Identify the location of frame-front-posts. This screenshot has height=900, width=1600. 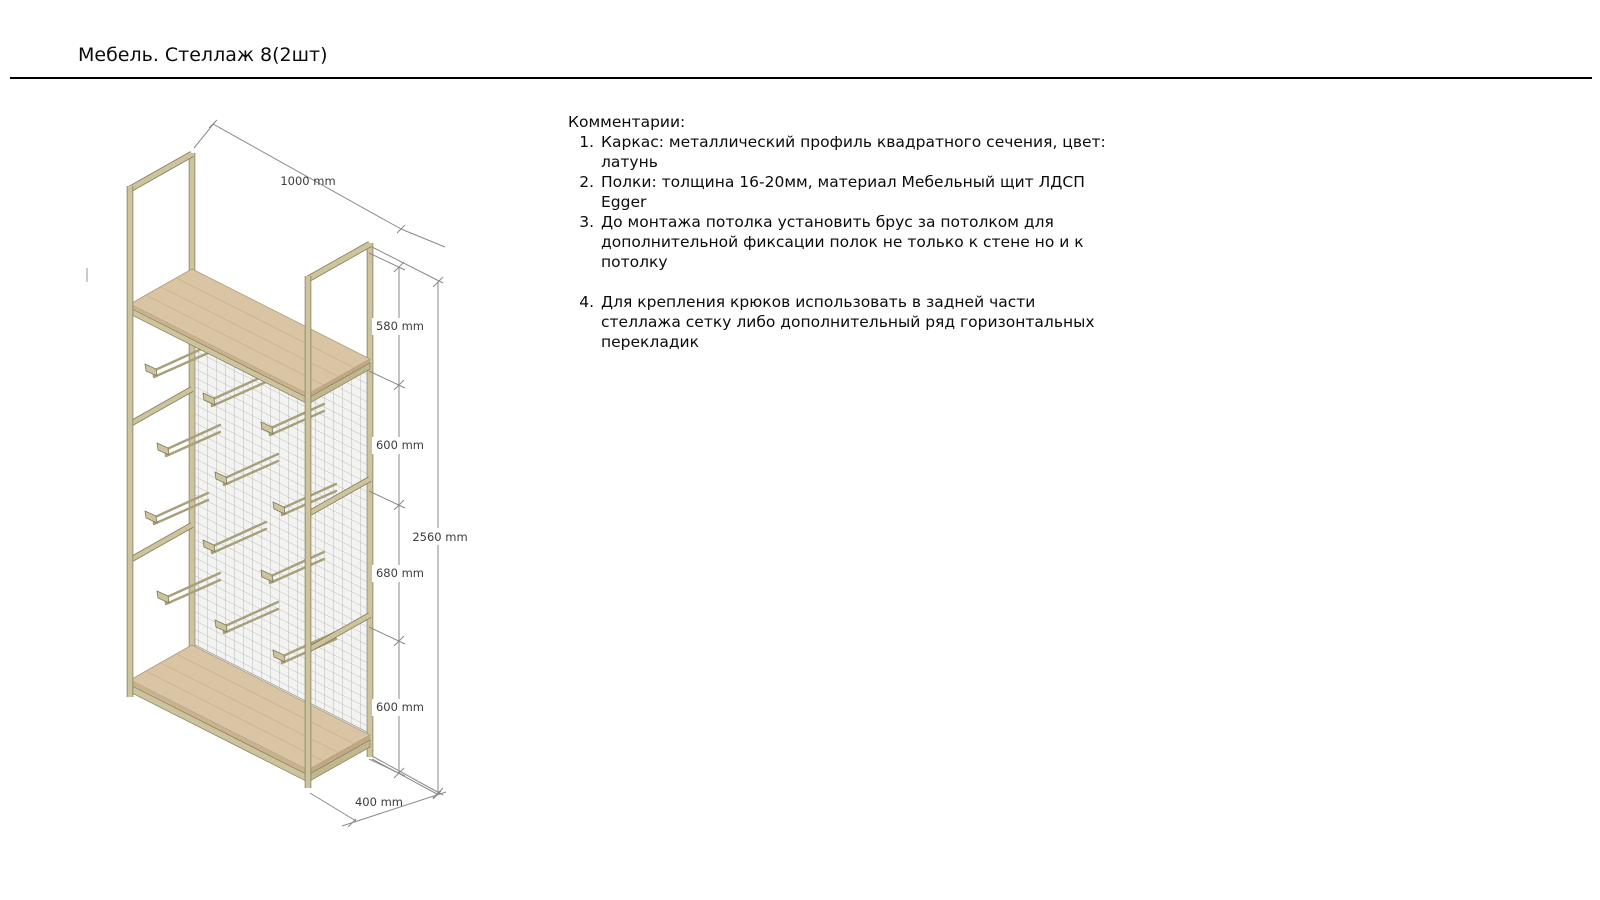
(219, 487).